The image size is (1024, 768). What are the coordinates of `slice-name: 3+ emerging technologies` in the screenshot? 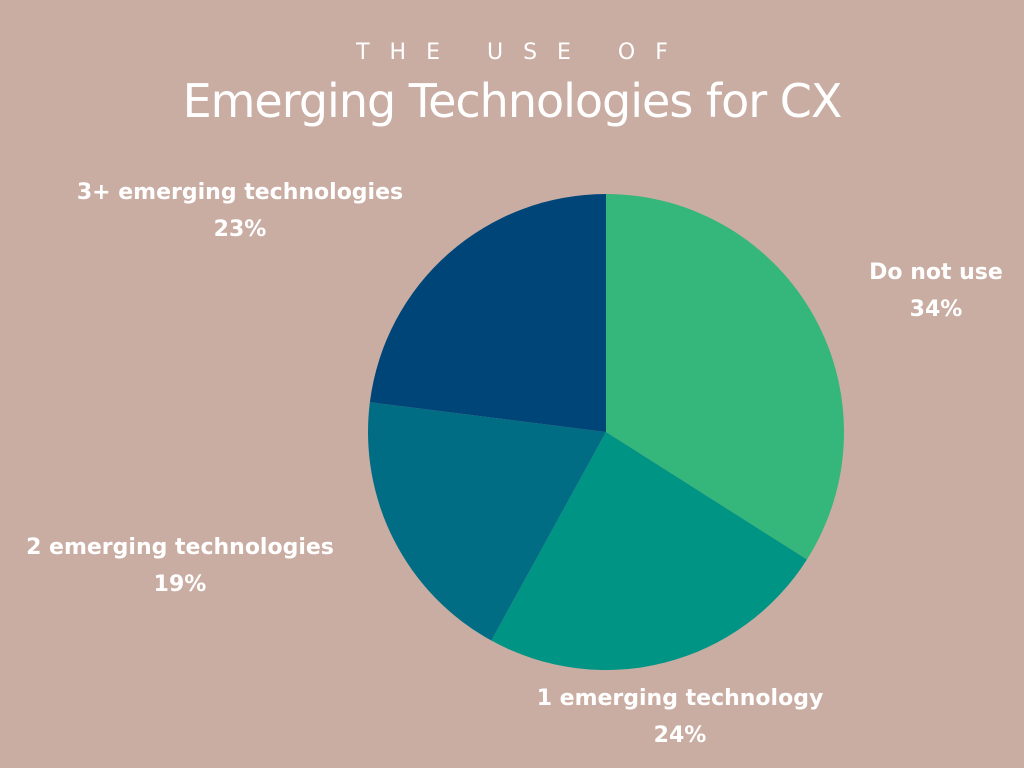 It's located at (240, 192).